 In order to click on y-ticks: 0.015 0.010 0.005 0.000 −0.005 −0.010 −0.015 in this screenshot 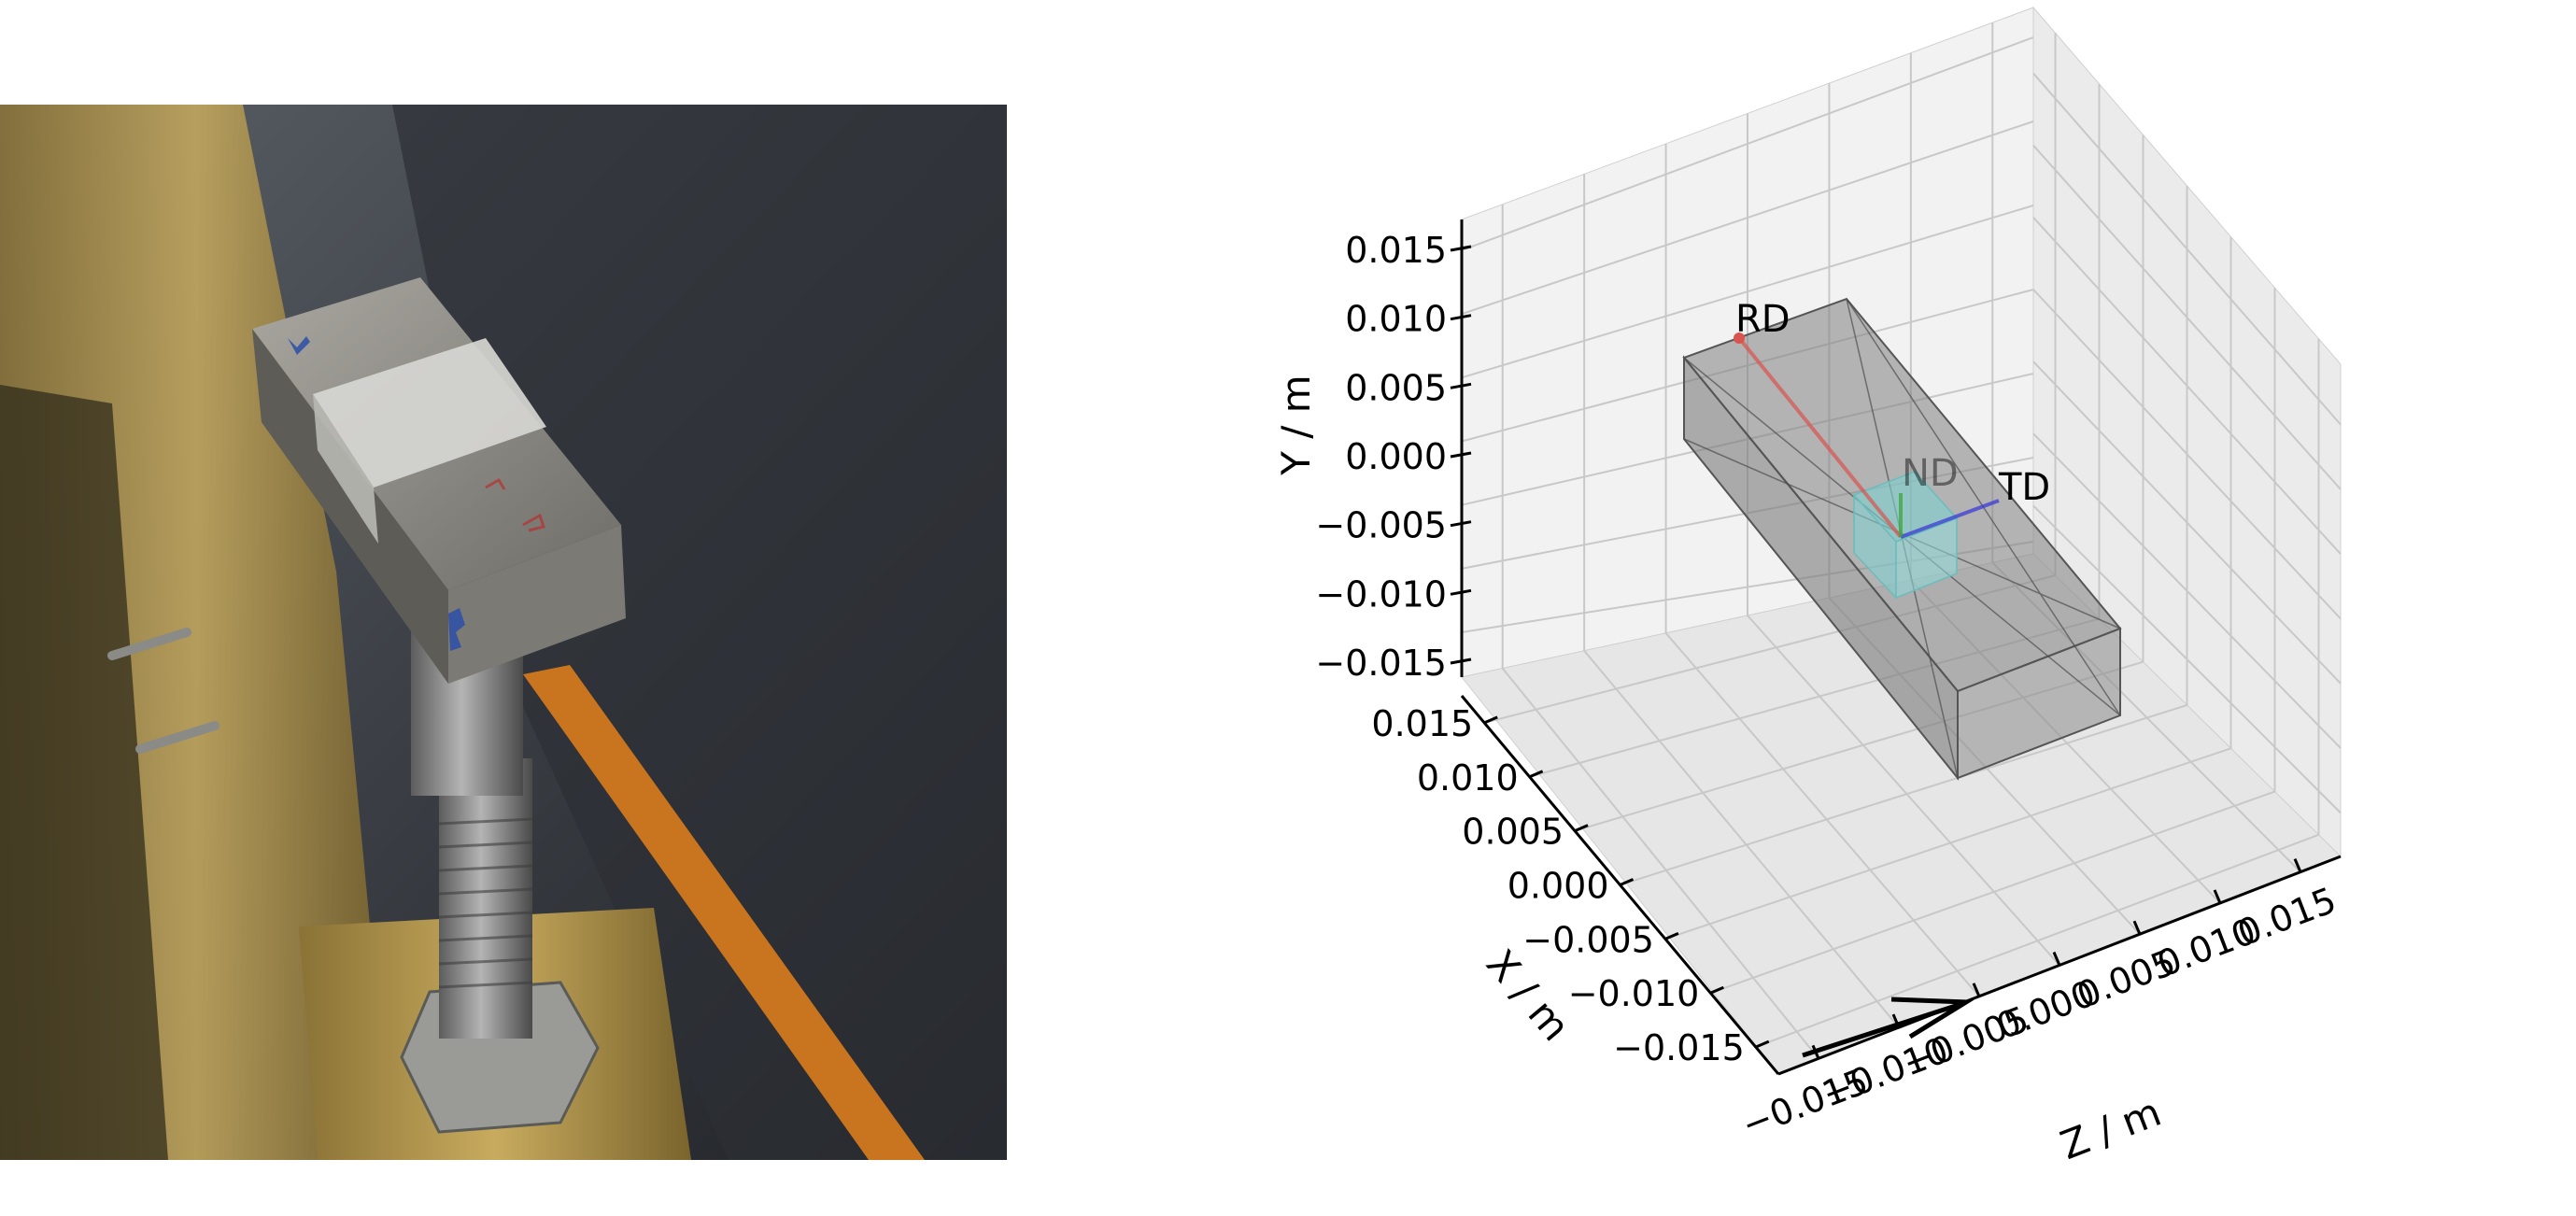, I will do `click(1393, 457)`.